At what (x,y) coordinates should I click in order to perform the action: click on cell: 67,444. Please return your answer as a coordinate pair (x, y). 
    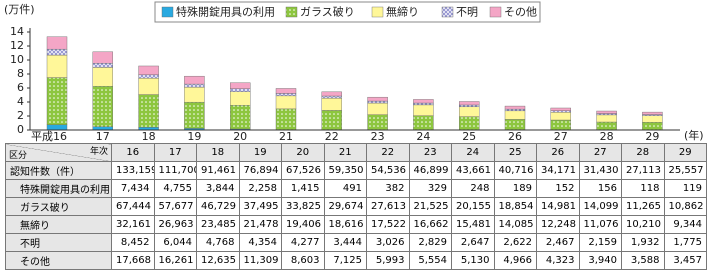
    Looking at the image, I should click on (133, 206).